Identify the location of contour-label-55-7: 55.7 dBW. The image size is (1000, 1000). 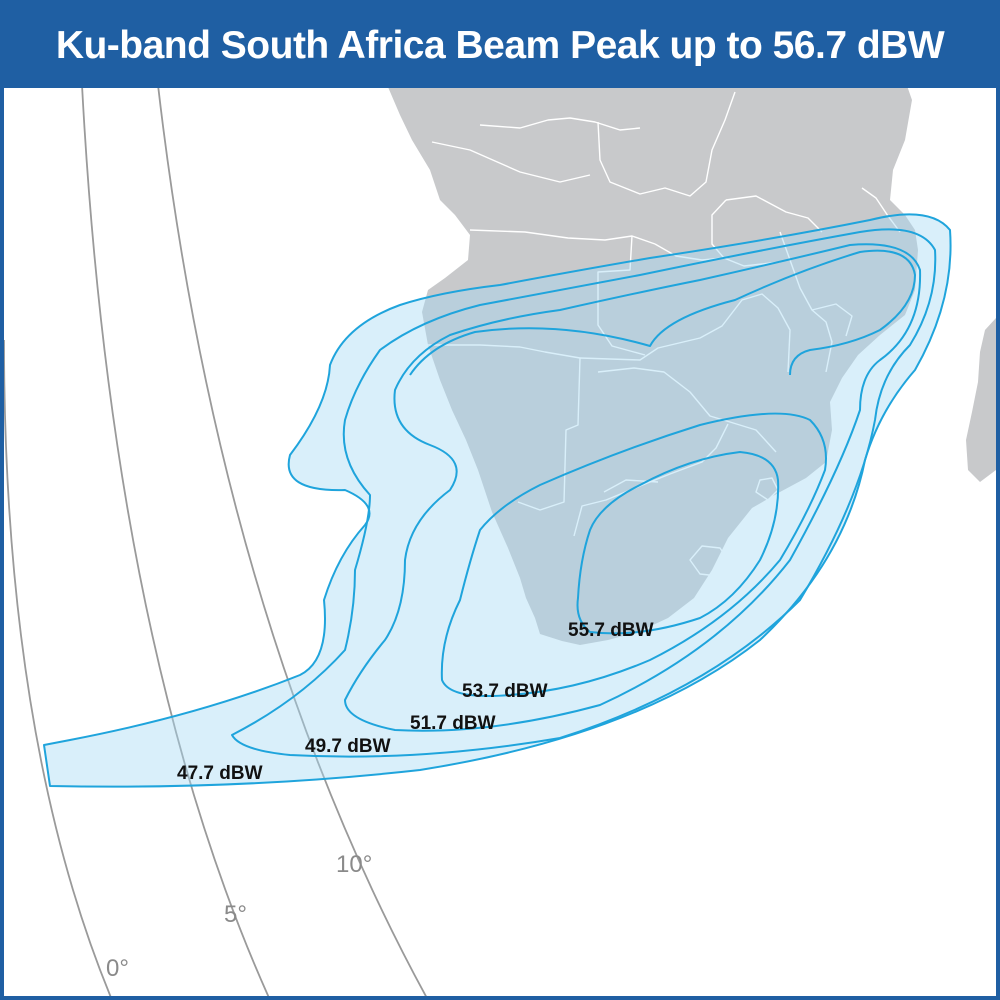
(611, 630).